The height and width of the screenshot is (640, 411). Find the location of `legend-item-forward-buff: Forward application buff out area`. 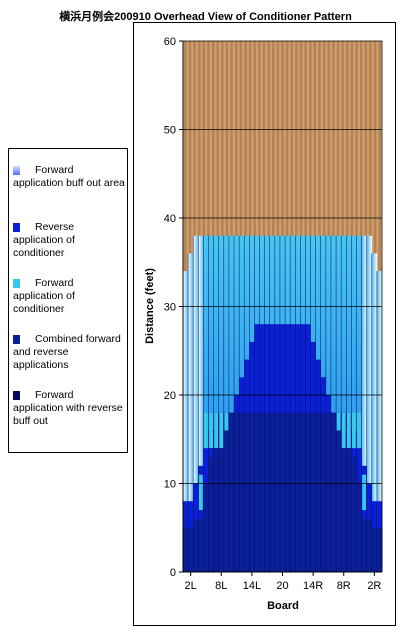

legend-item-forward-buff: Forward application buff out area is located at coordinates (69, 177).